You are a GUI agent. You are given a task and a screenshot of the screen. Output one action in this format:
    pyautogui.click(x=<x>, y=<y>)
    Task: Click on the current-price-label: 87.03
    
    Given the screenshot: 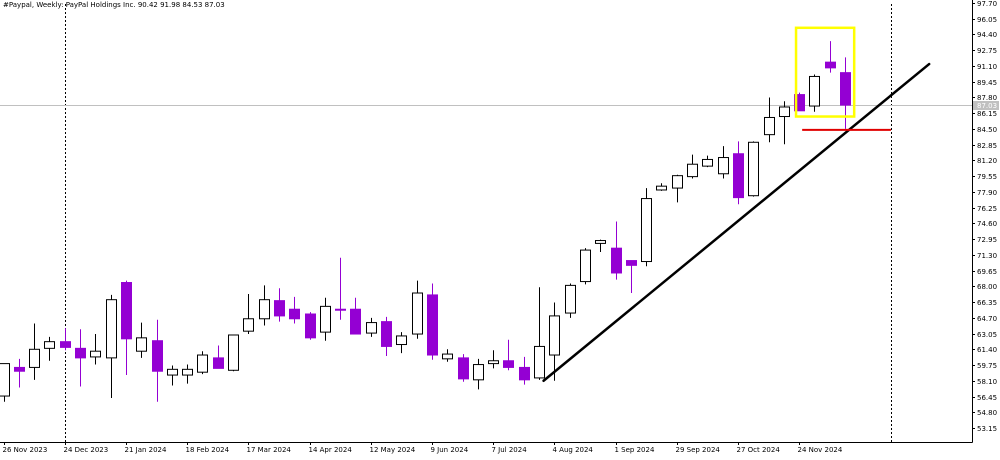 What is the action you would take?
    pyautogui.click(x=987, y=106)
    